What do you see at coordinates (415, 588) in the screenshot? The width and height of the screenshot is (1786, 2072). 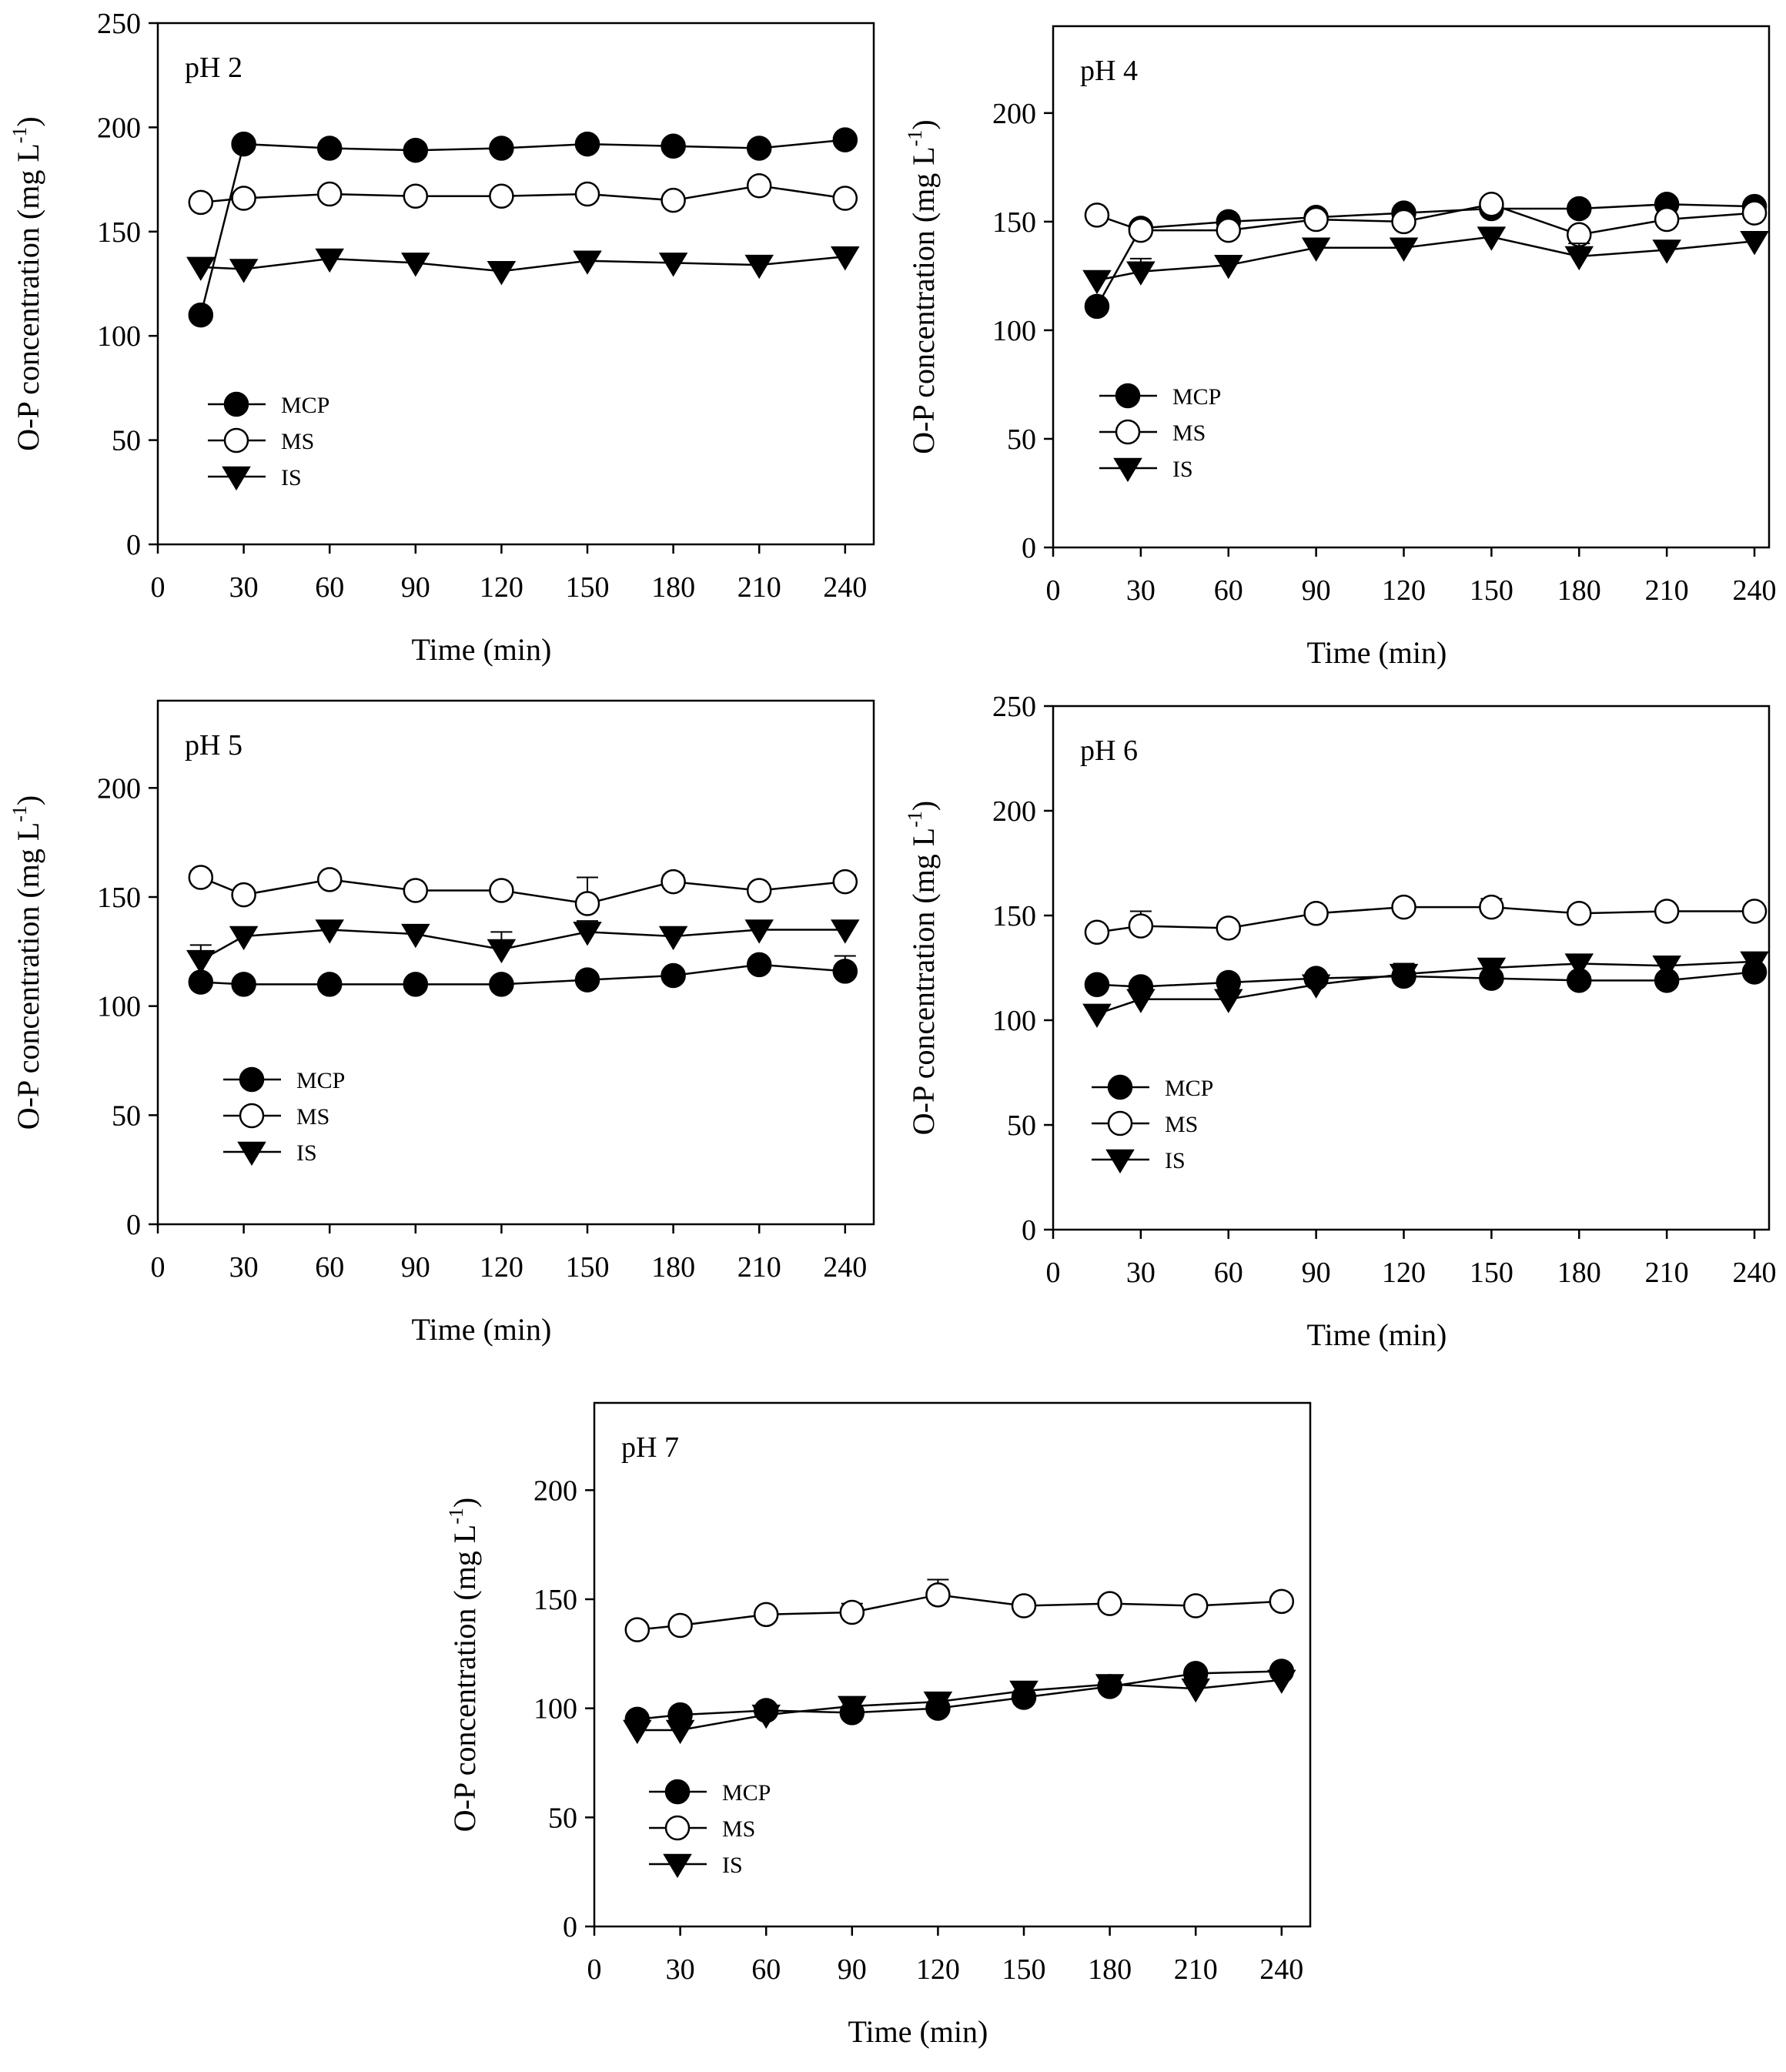 I see `x-tick-label: 90` at bounding box center [415, 588].